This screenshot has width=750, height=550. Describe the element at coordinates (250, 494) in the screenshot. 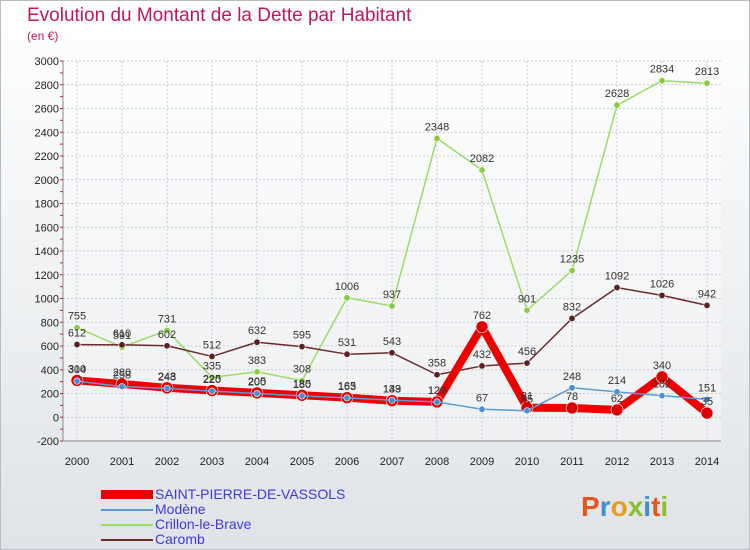

I see `legend-label: SAINT-PIERRE-DE-VASSOLS` at that location.